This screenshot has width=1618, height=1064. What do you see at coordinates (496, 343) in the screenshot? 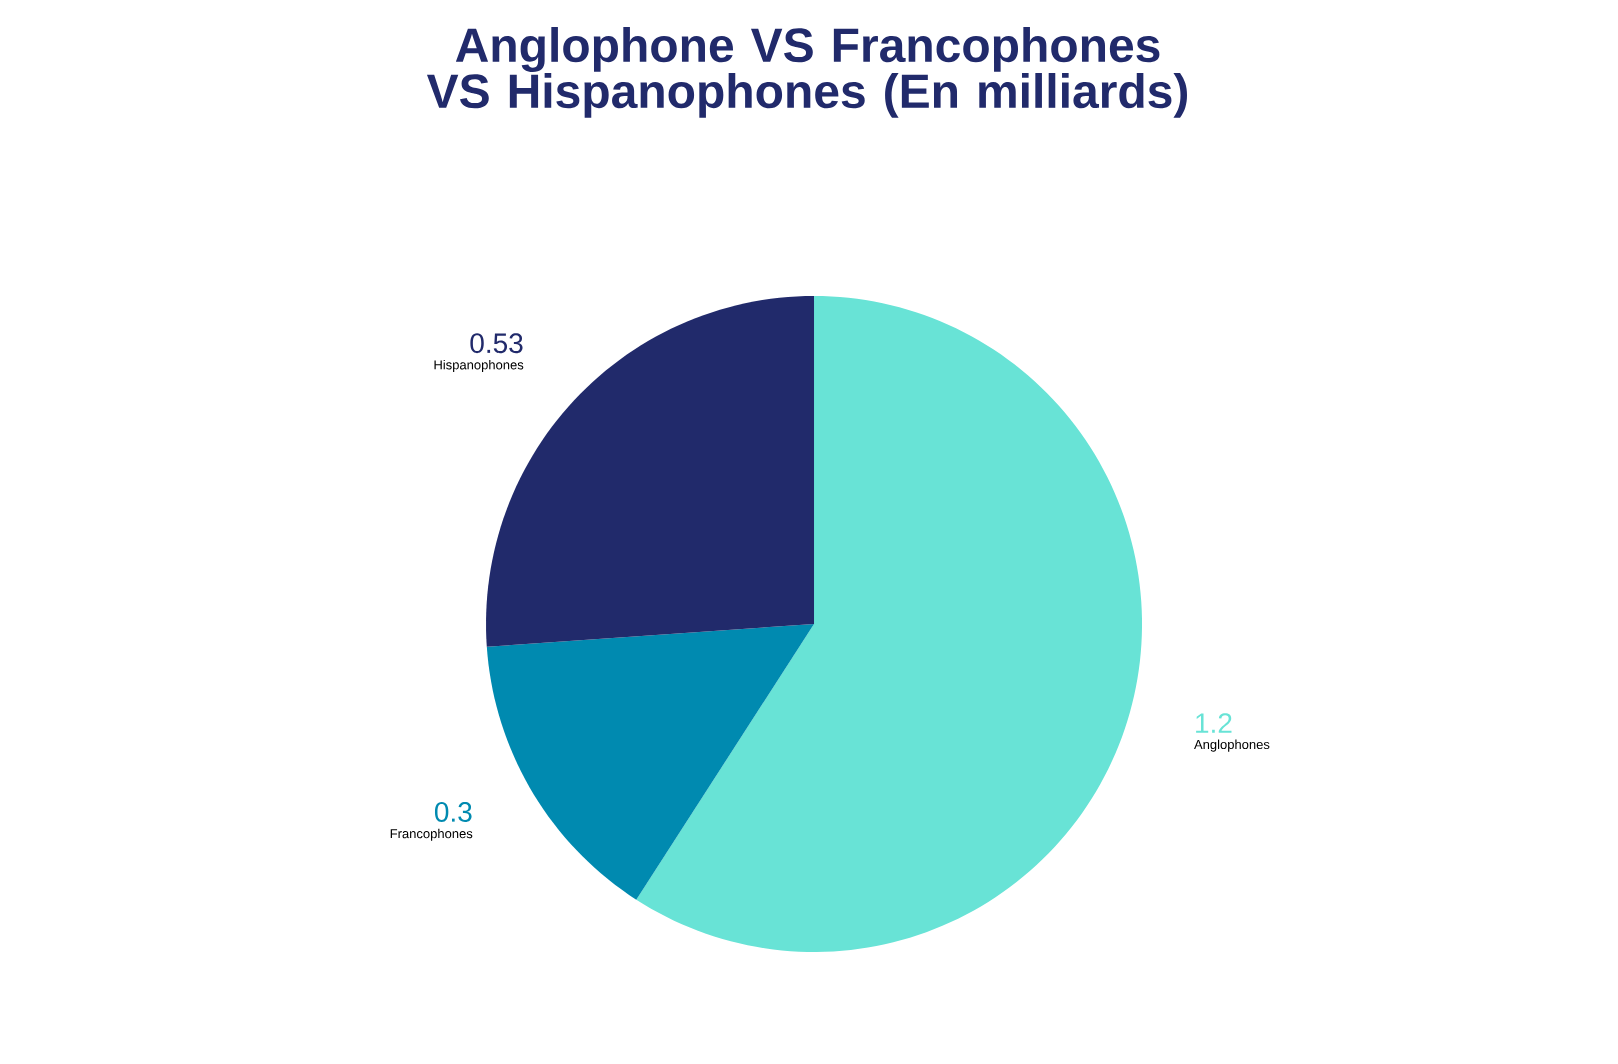
I see `data-label: 0.53` at bounding box center [496, 343].